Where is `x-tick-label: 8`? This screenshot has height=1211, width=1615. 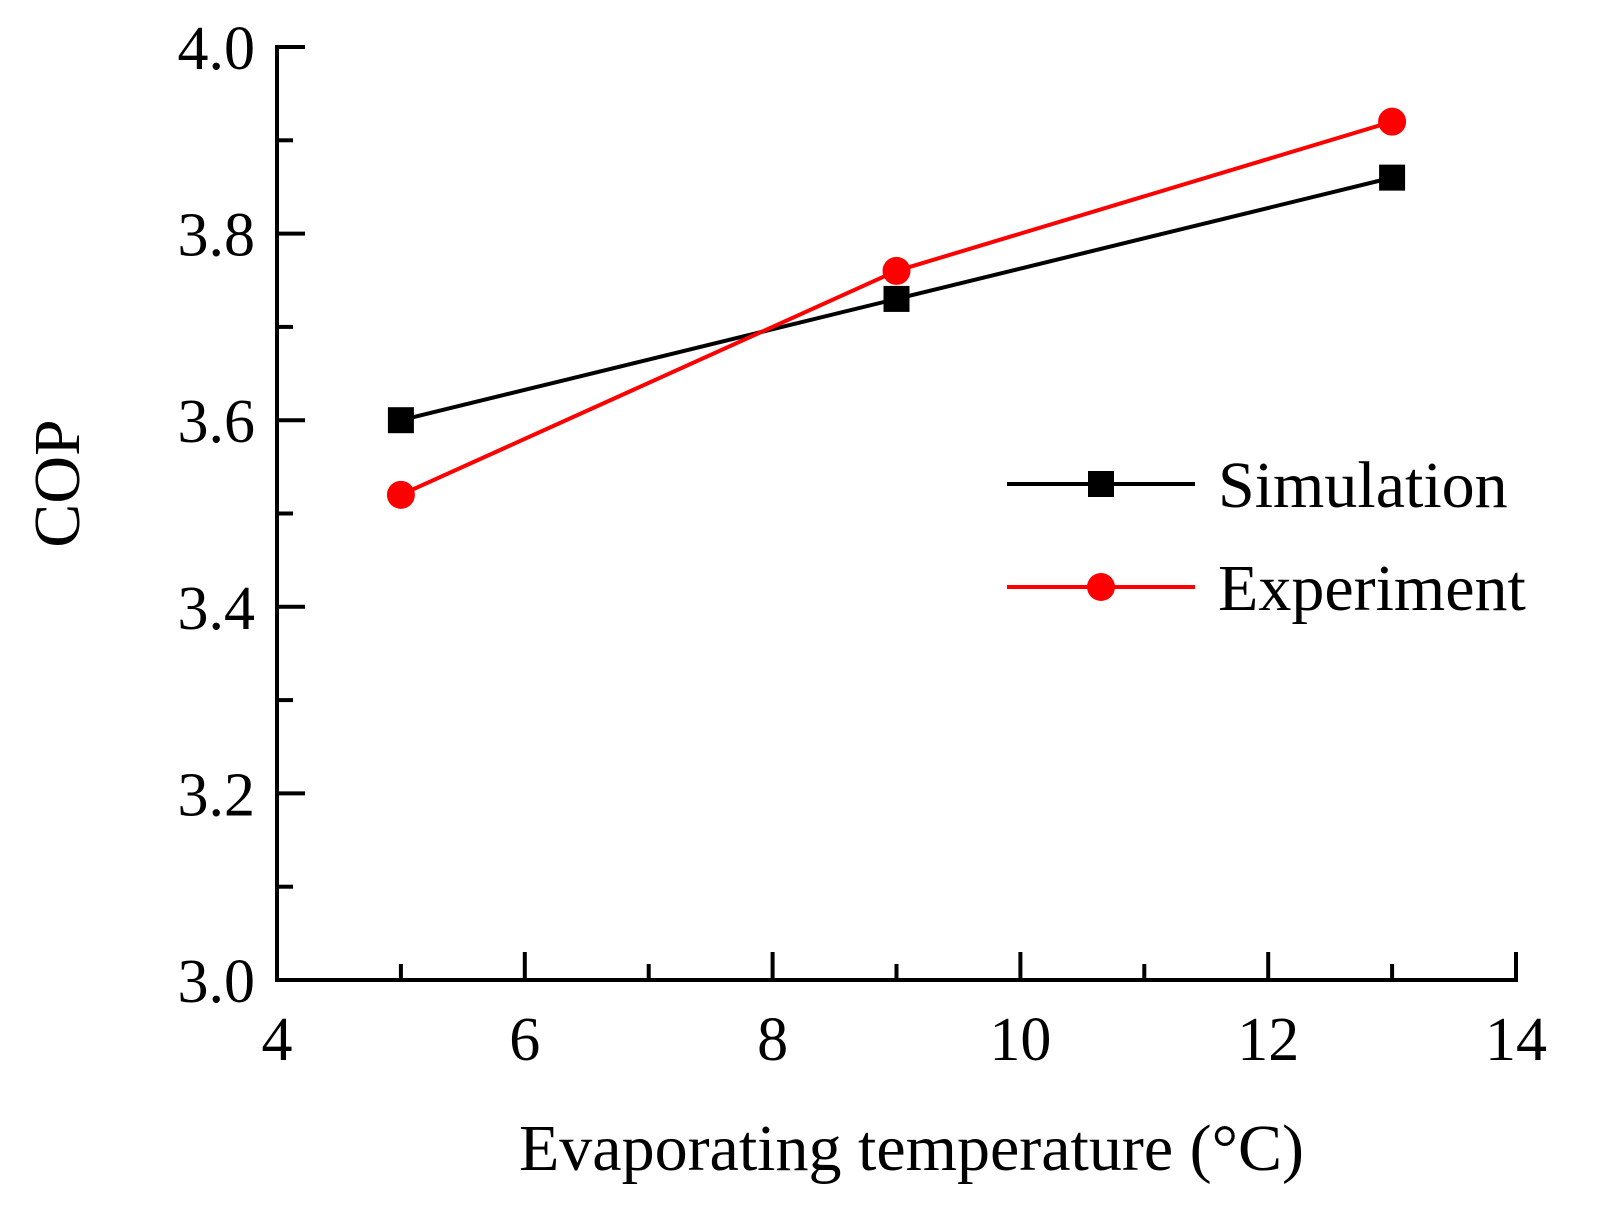 x-tick-label: 8 is located at coordinates (772, 1040).